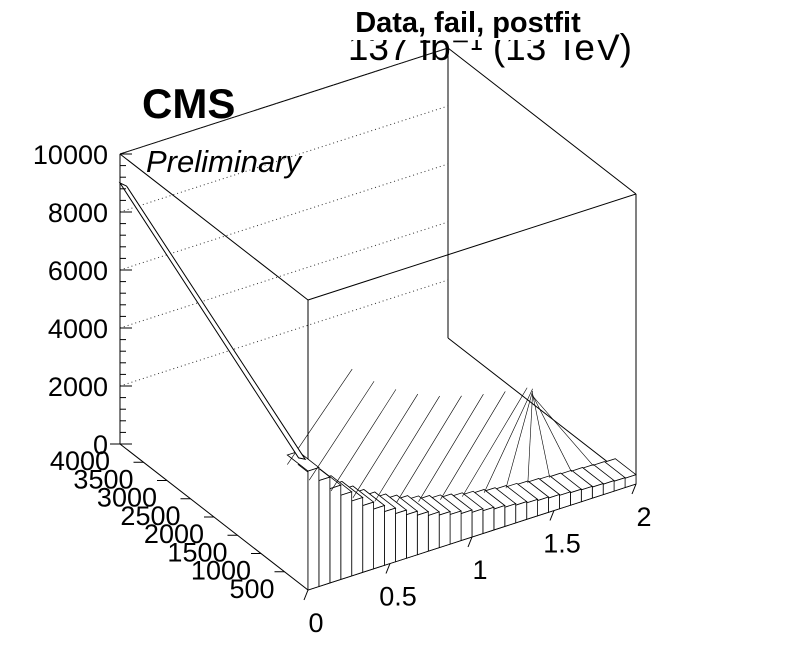  Describe the element at coordinates (562, 544) in the screenshot. I see `x-tick-label: 1.5` at that location.